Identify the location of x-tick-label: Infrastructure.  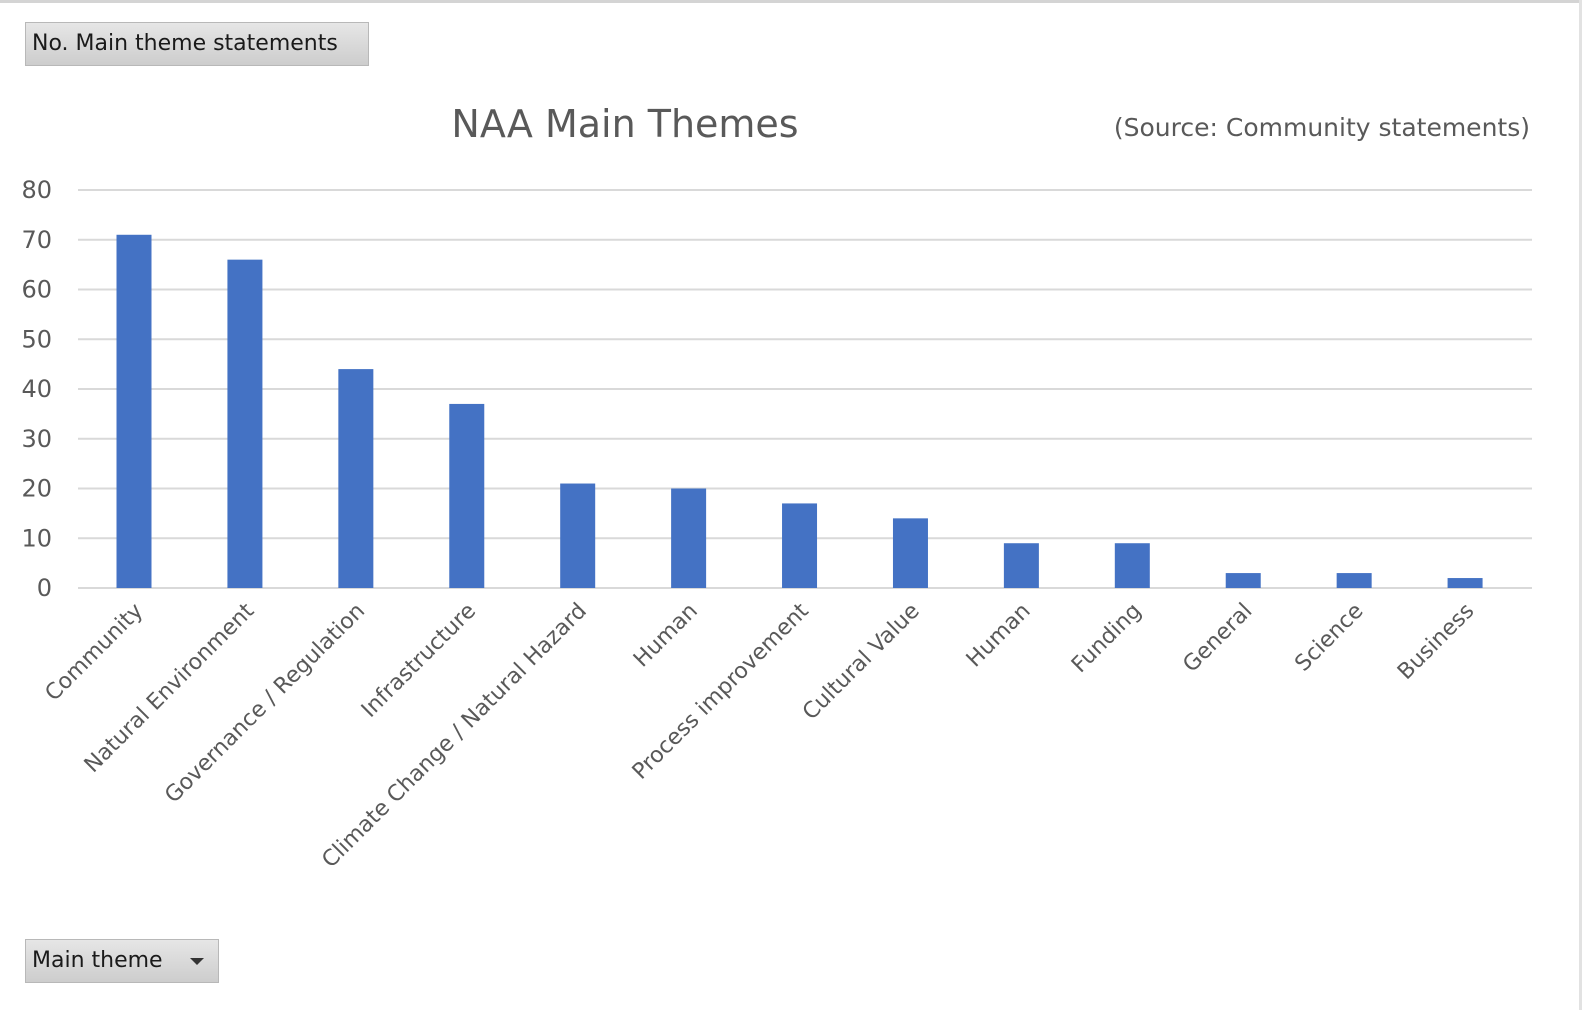
(419, 661).